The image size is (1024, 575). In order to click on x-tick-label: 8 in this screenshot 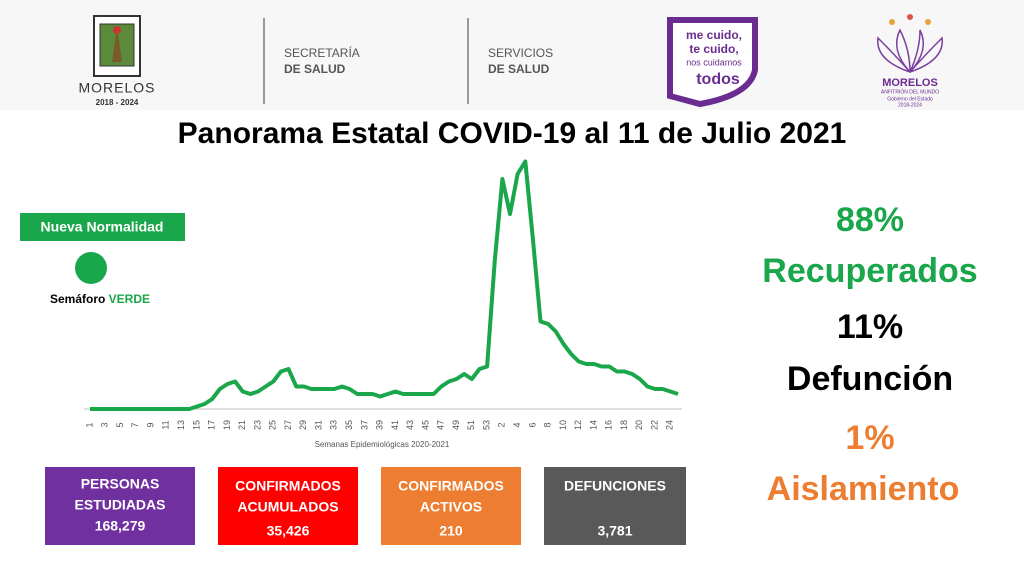, I will do `click(548, 424)`.